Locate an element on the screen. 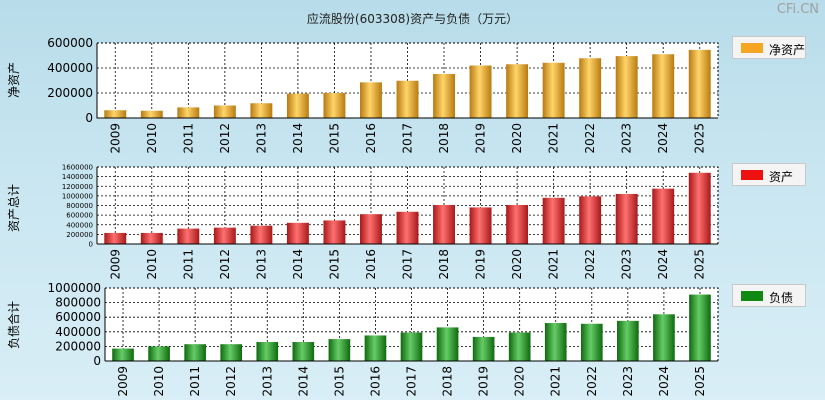 This screenshot has height=400, width=825. x-tick-label: 2019 is located at coordinates (484, 381).